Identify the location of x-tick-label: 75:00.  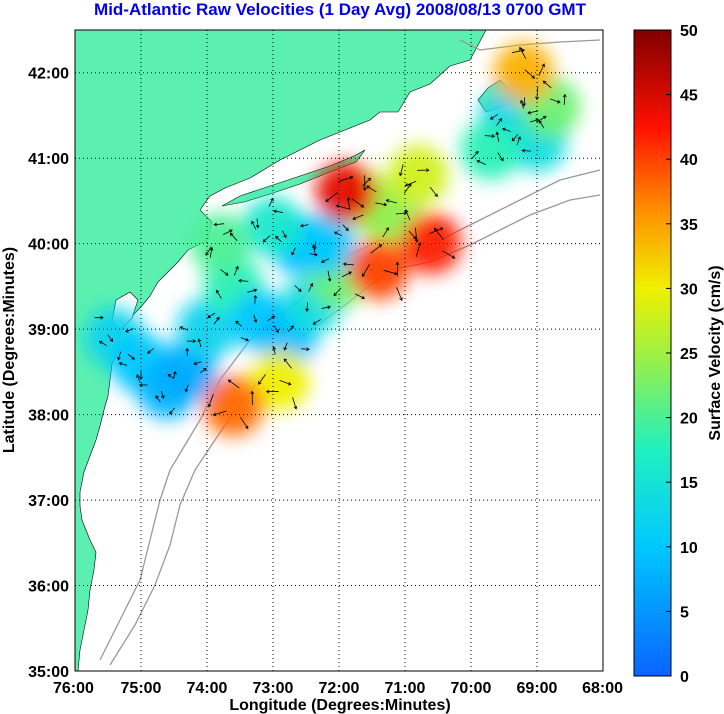
(141, 688).